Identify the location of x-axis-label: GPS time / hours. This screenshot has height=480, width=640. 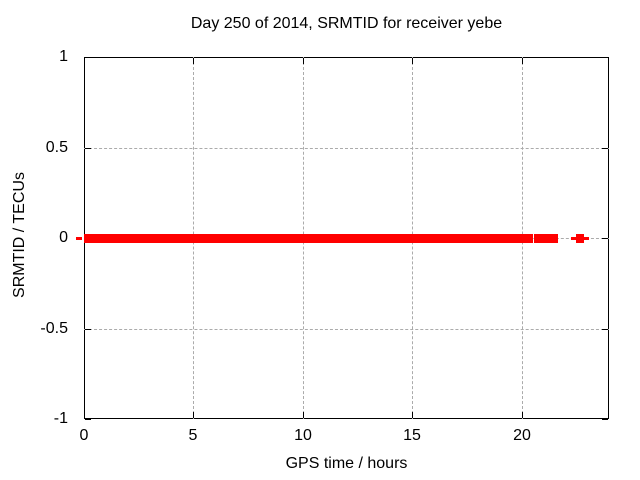
(346, 463).